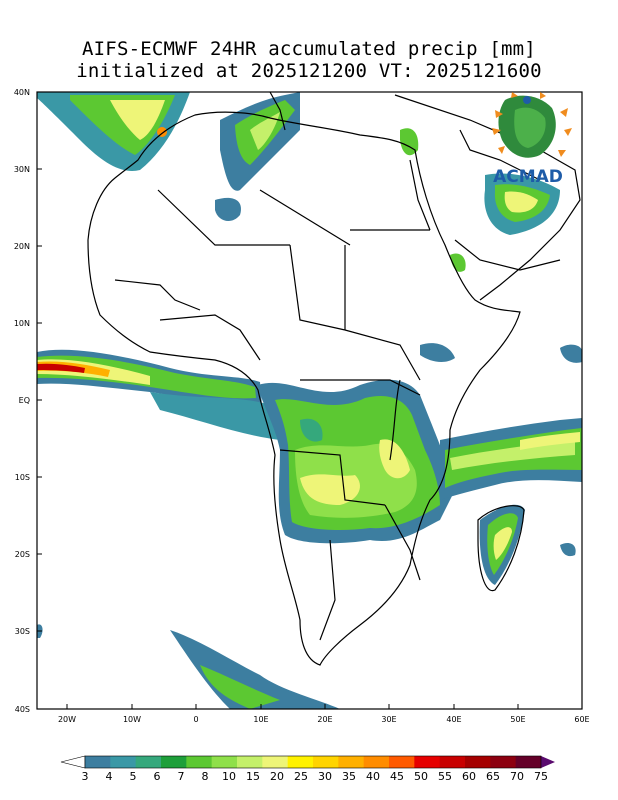 The image size is (618, 800). I want to click on water-drop-icon, so click(527, 100).